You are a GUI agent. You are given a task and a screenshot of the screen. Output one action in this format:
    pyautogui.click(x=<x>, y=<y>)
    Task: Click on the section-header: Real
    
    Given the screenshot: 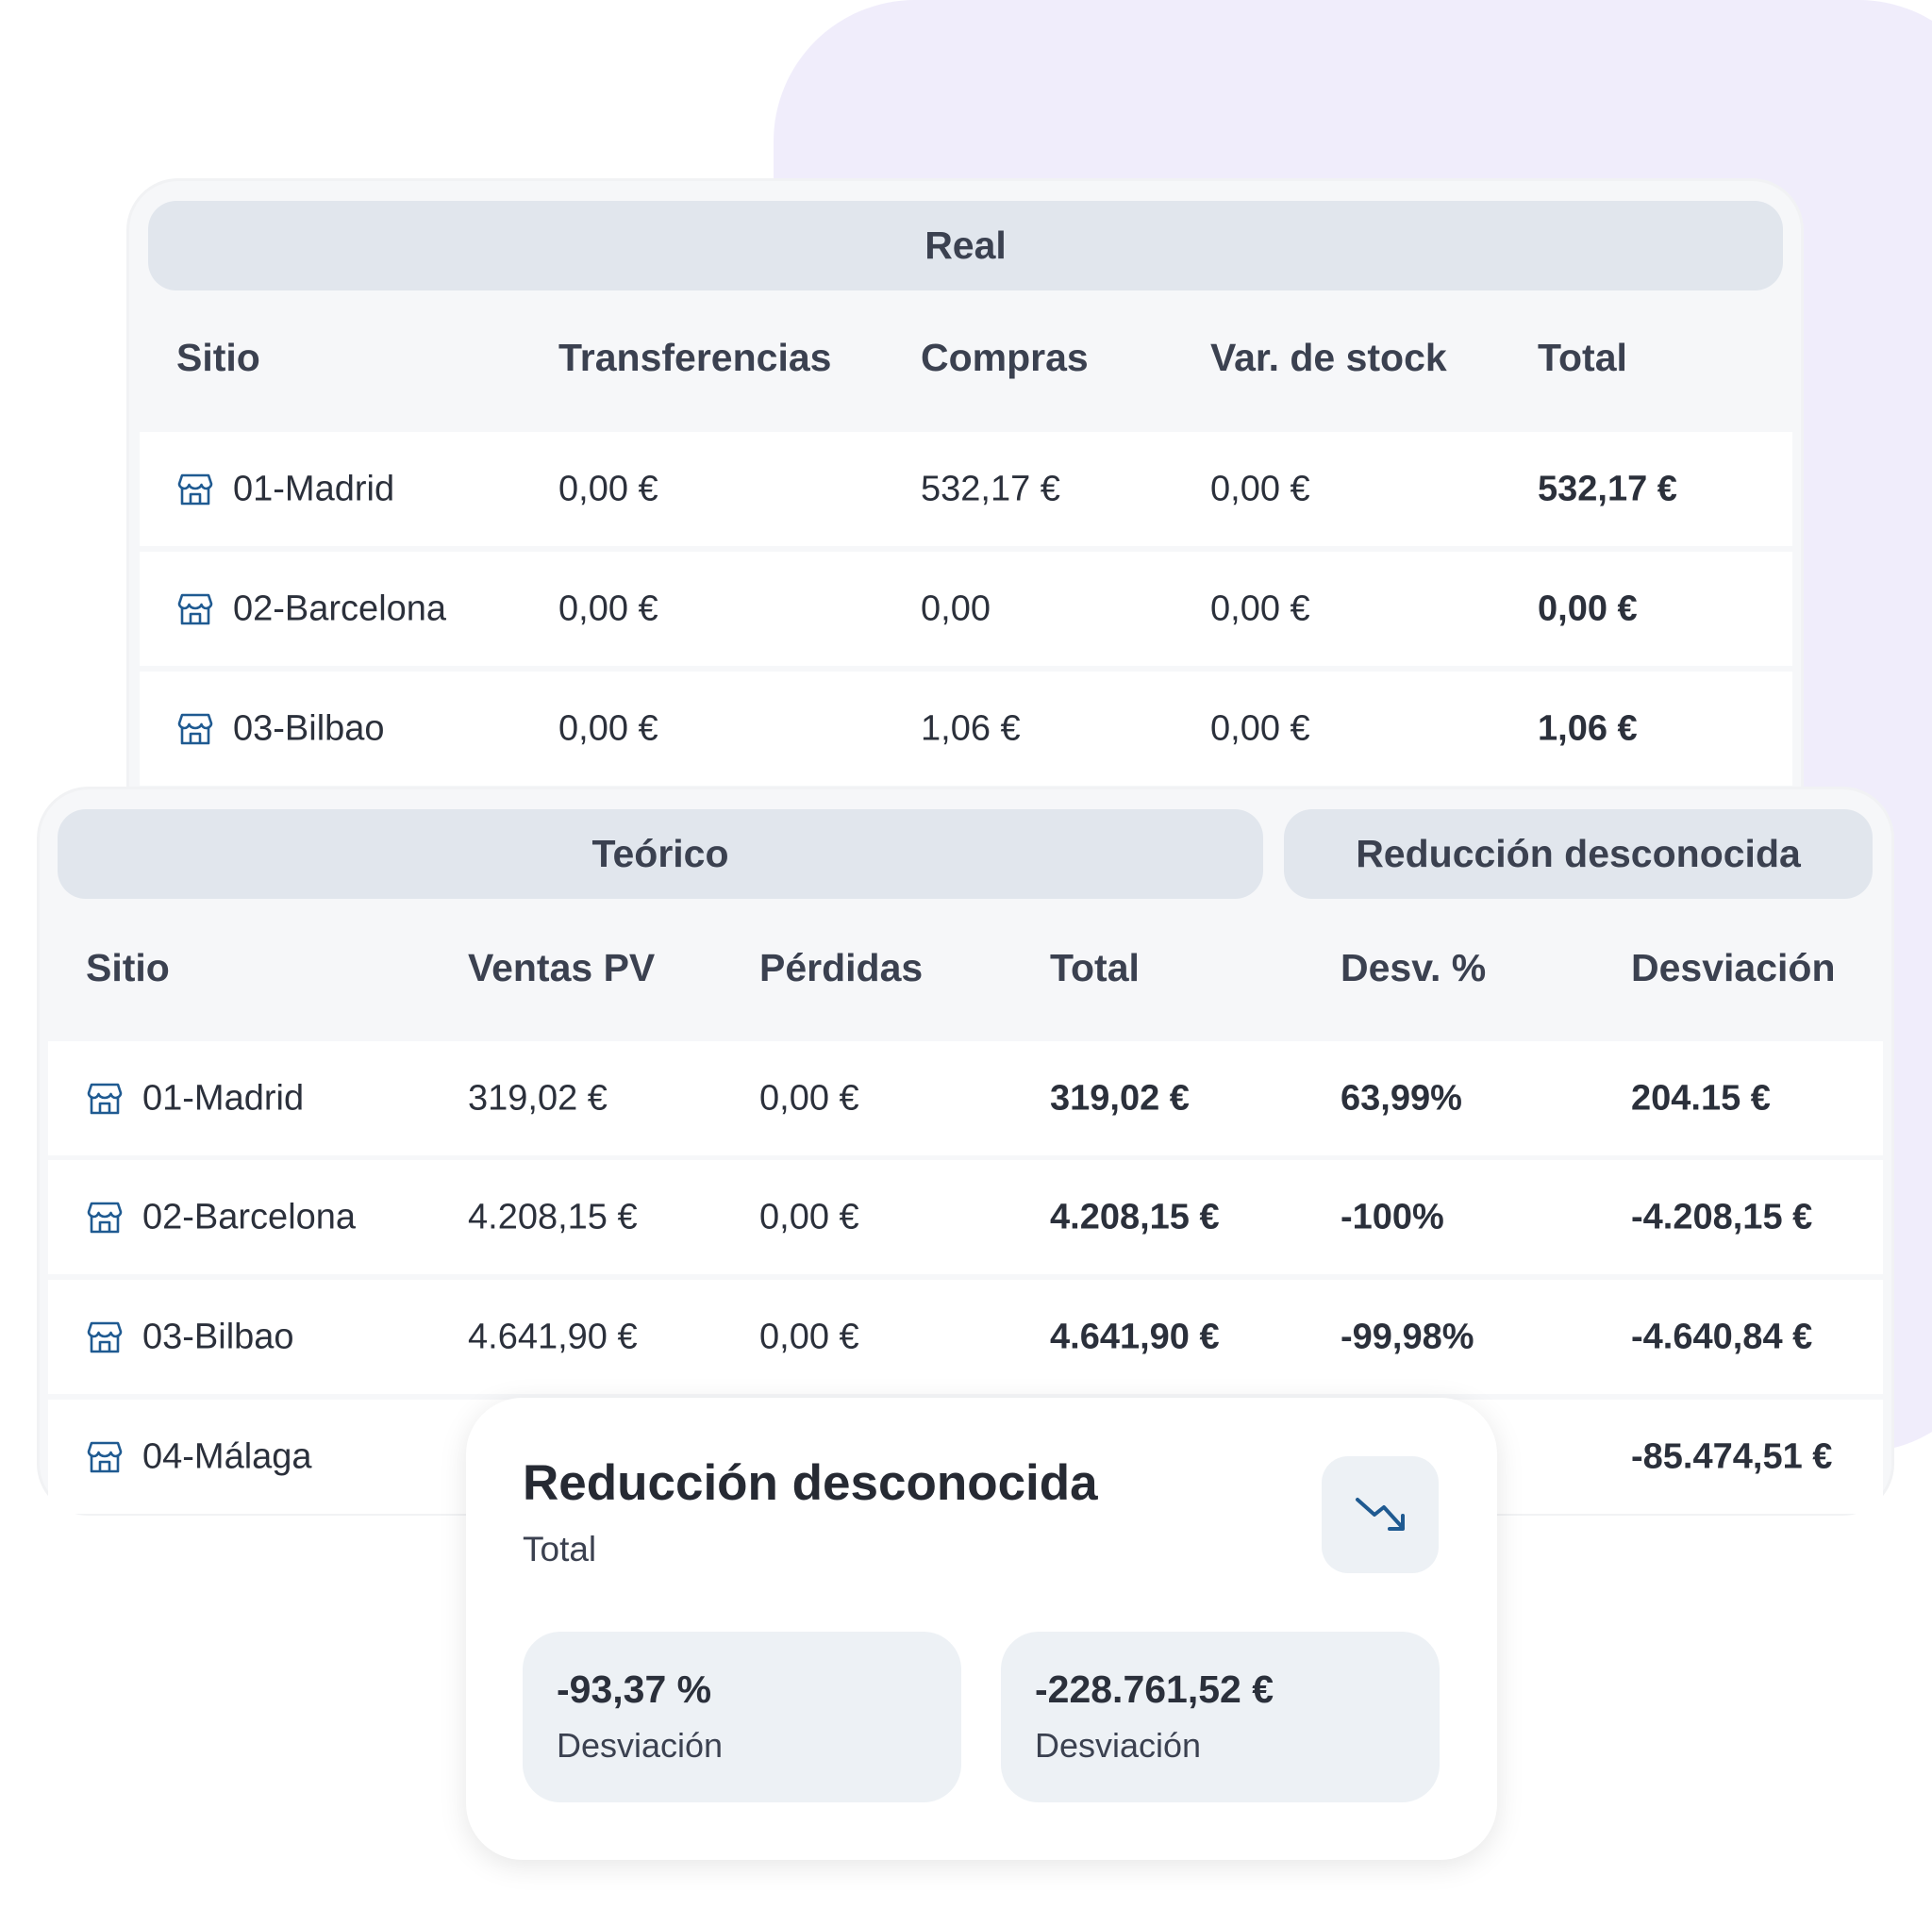 What is the action you would take?
    pyautogui.click(x=965, y=245)
    